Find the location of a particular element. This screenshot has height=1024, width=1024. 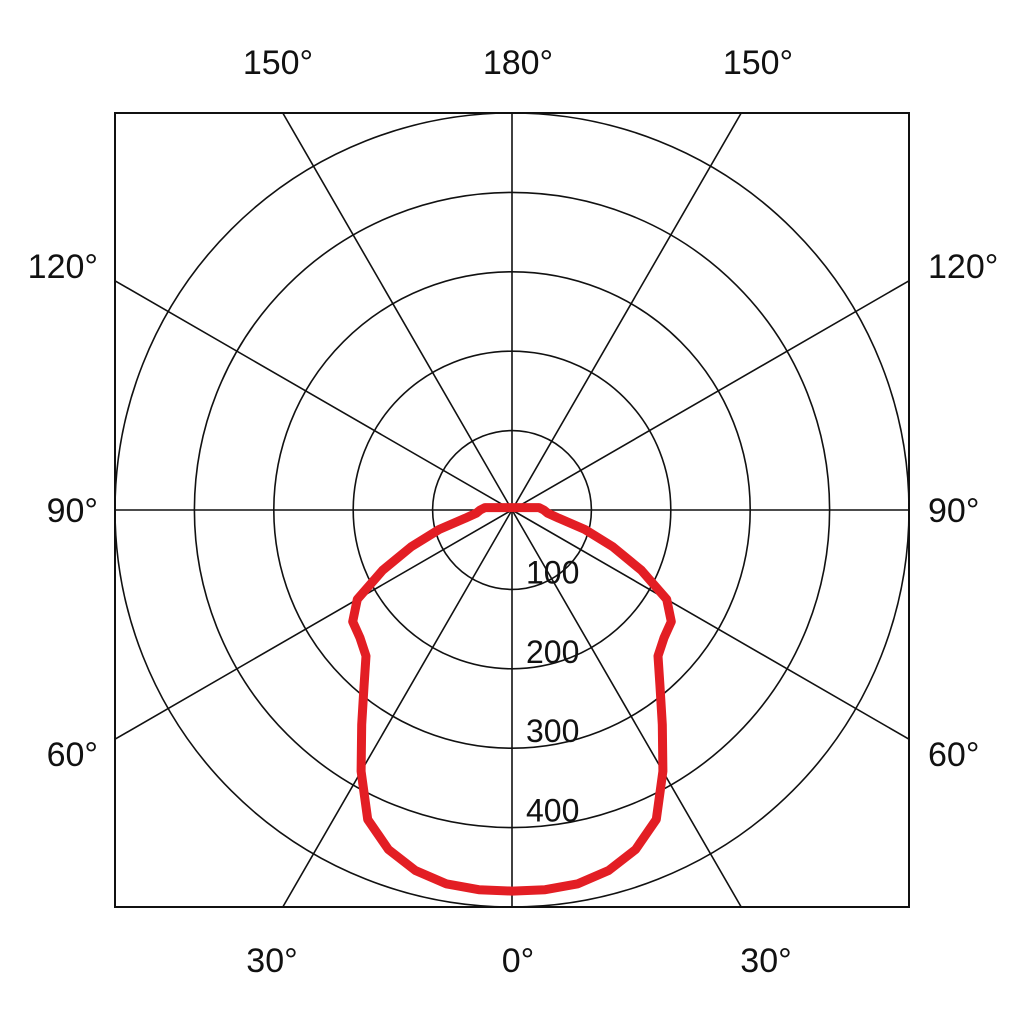

intensity-curve is located at coordinates (512, 699).